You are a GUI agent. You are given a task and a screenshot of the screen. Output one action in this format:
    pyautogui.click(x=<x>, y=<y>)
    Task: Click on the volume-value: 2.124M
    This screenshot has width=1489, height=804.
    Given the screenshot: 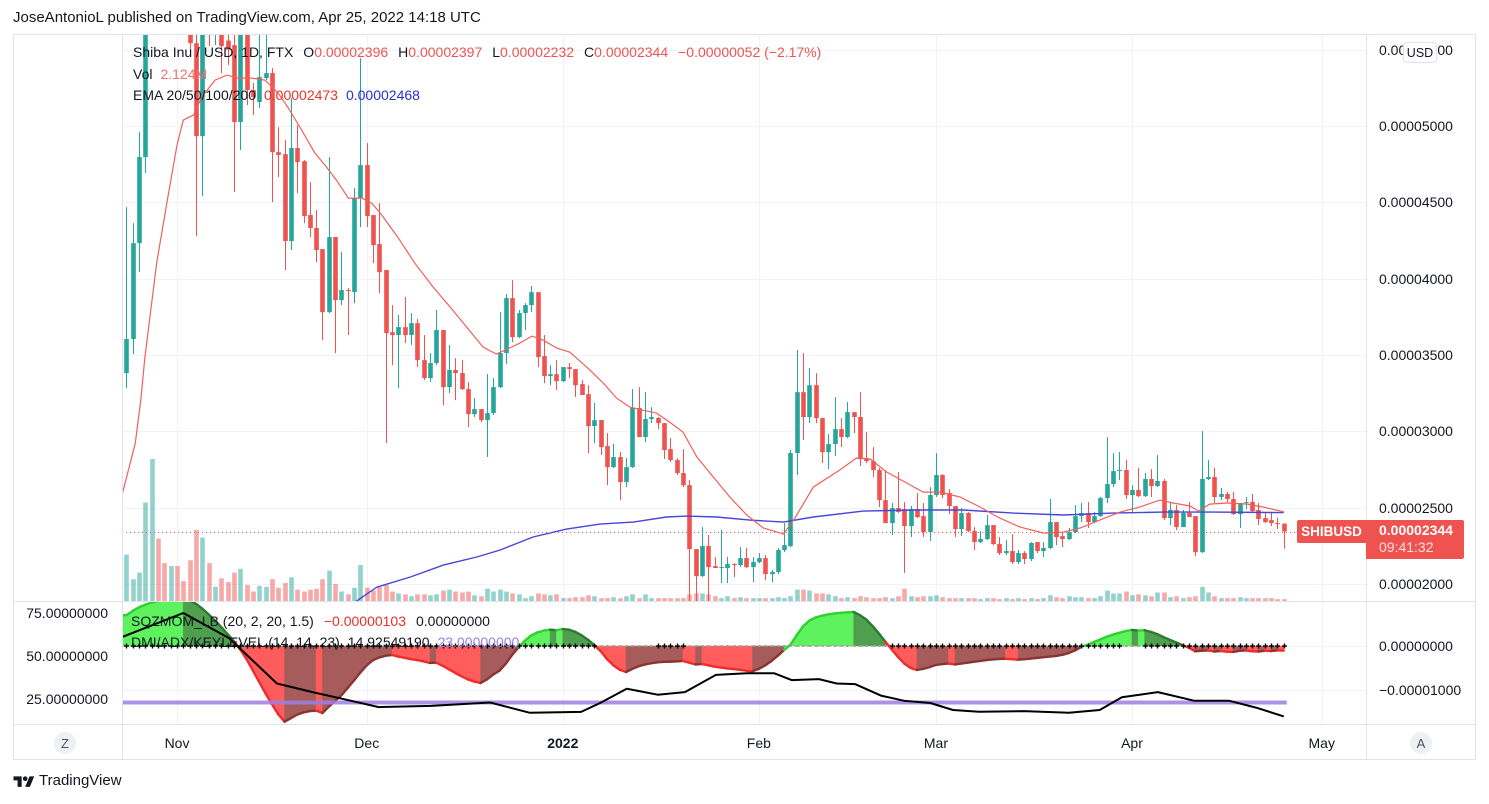 What is the action you would take?
    pyautogui.click(x=184, y=73)
    